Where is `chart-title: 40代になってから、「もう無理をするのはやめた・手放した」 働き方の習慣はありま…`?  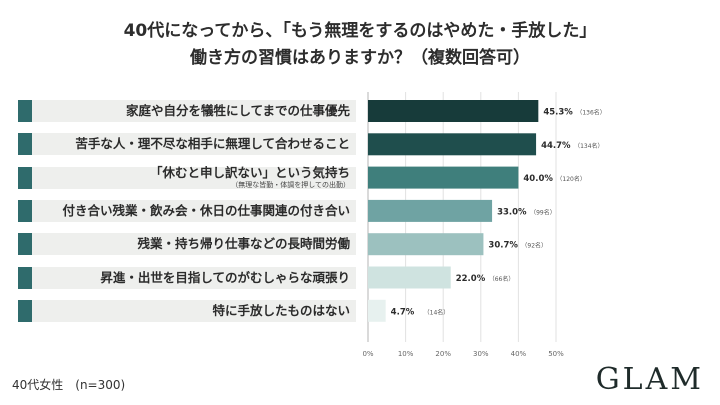
chart-title: 40代になってから、「もう無理をするのはやめた・手放した」 働き方の習慣はありま… is located at coordinates (360, 45).